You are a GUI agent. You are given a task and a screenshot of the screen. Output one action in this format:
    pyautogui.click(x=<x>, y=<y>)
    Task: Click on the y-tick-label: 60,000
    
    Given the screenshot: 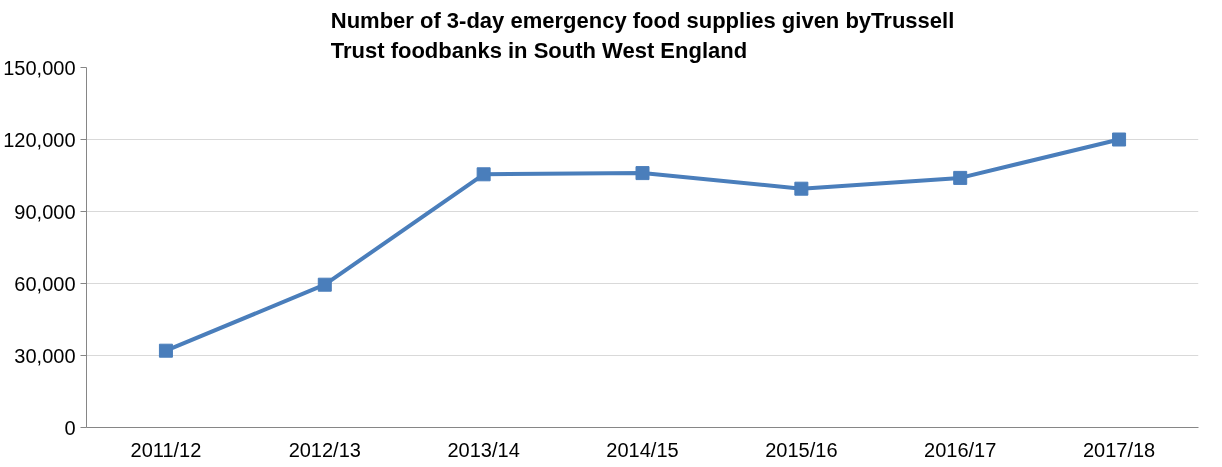 What is the action you would take?
    pyautogui.click(x=45, y=283)
    